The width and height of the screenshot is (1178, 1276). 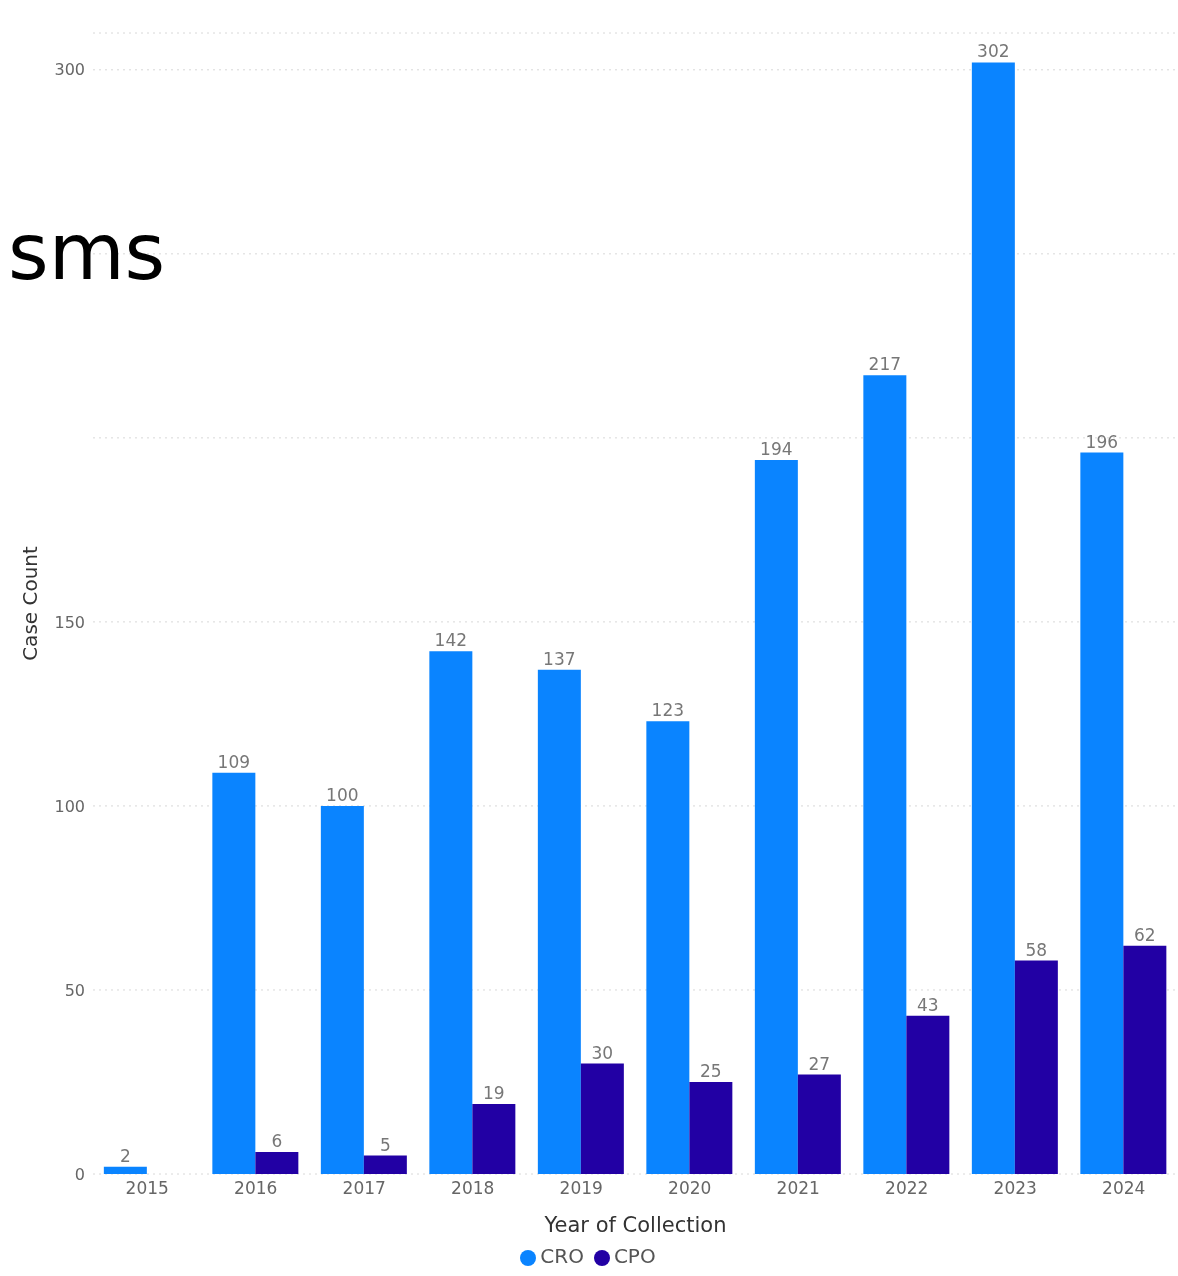 What do you see at coordinates (711, 1070) in the screenshot?
I see `data-label: 25` at bounding box center [711, 1070].